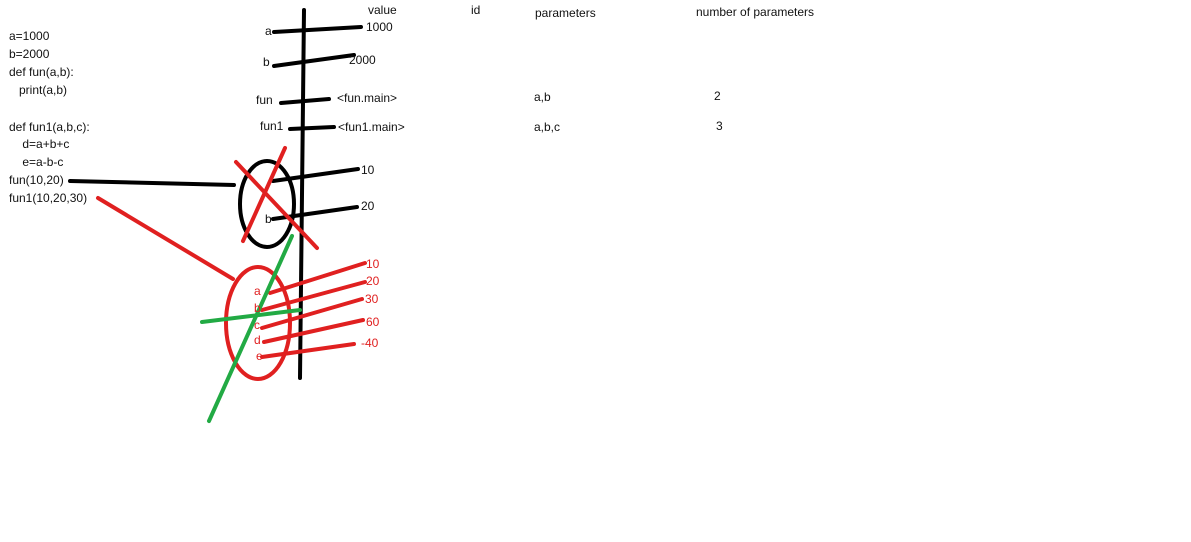 Image resolution: width=1191 pixels, height=542 pixels. Describe the element at coordinates (38, 90) in the screenshot. I see `code-line: print(a,b)` at that location.